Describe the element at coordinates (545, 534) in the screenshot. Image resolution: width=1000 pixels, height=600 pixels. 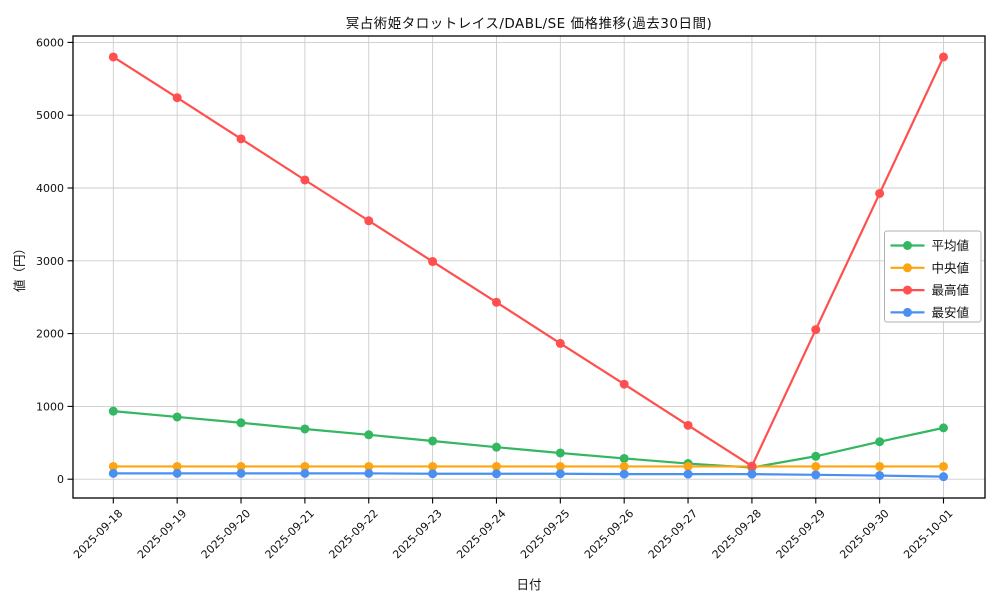
I see `x-tick-label: 2025-09-25` at that location.